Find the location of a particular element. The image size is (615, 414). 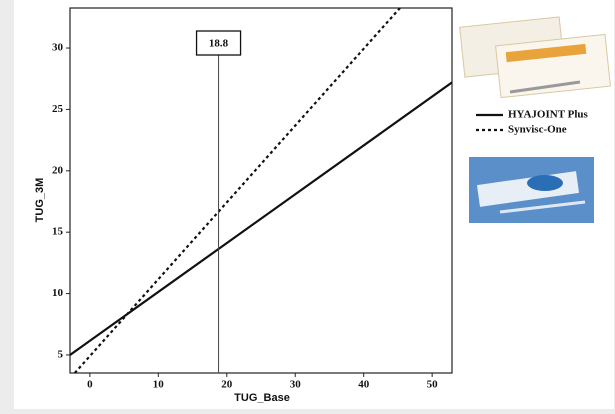

y-axis-label: TUG_3M is located at coordinates (40, 200).